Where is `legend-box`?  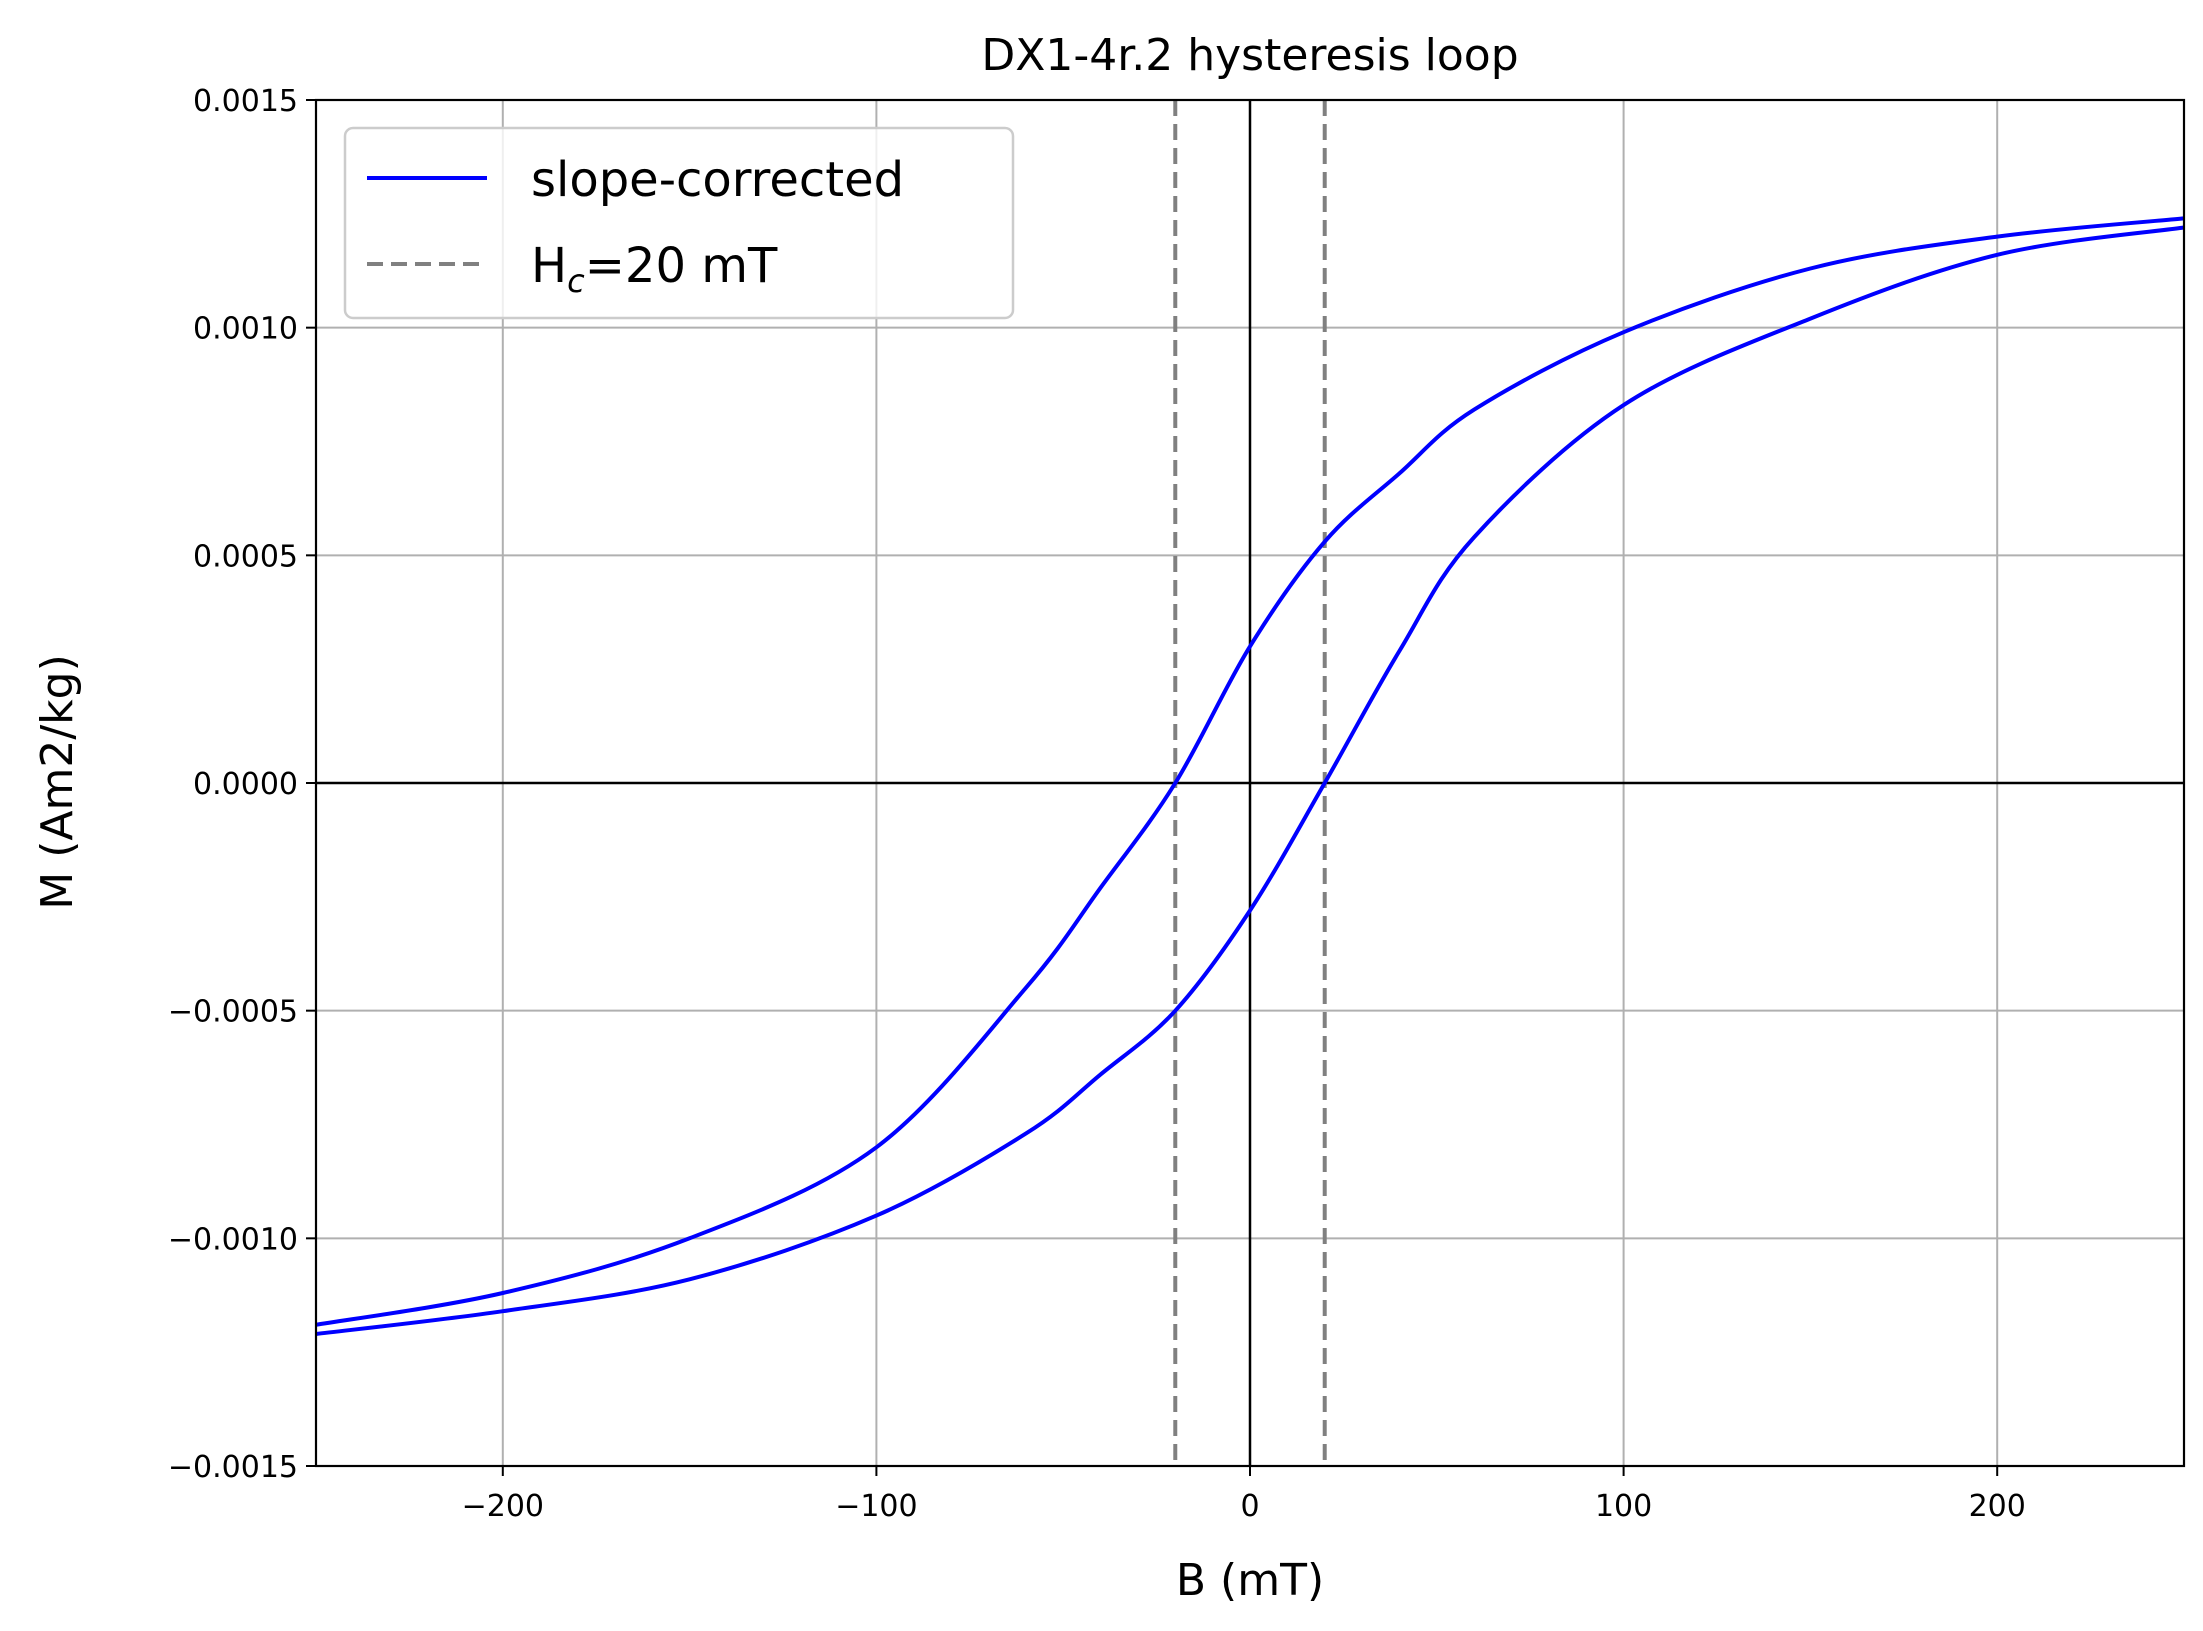
legend-box is located at coordinates (679, 223).